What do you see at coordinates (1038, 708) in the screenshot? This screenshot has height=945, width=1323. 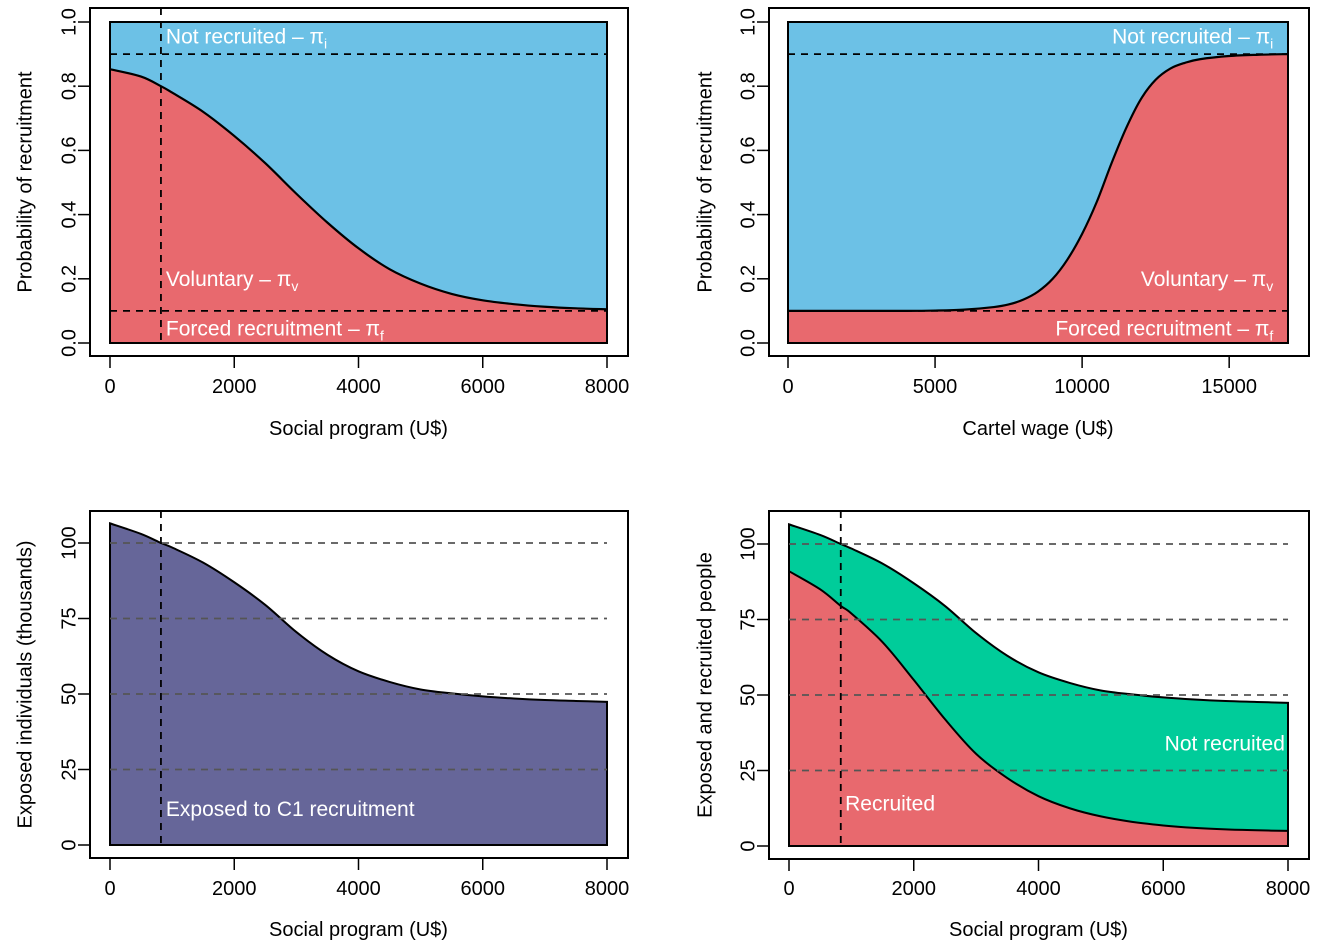 I see `area-recruited` at bounding box center [1038, 708].